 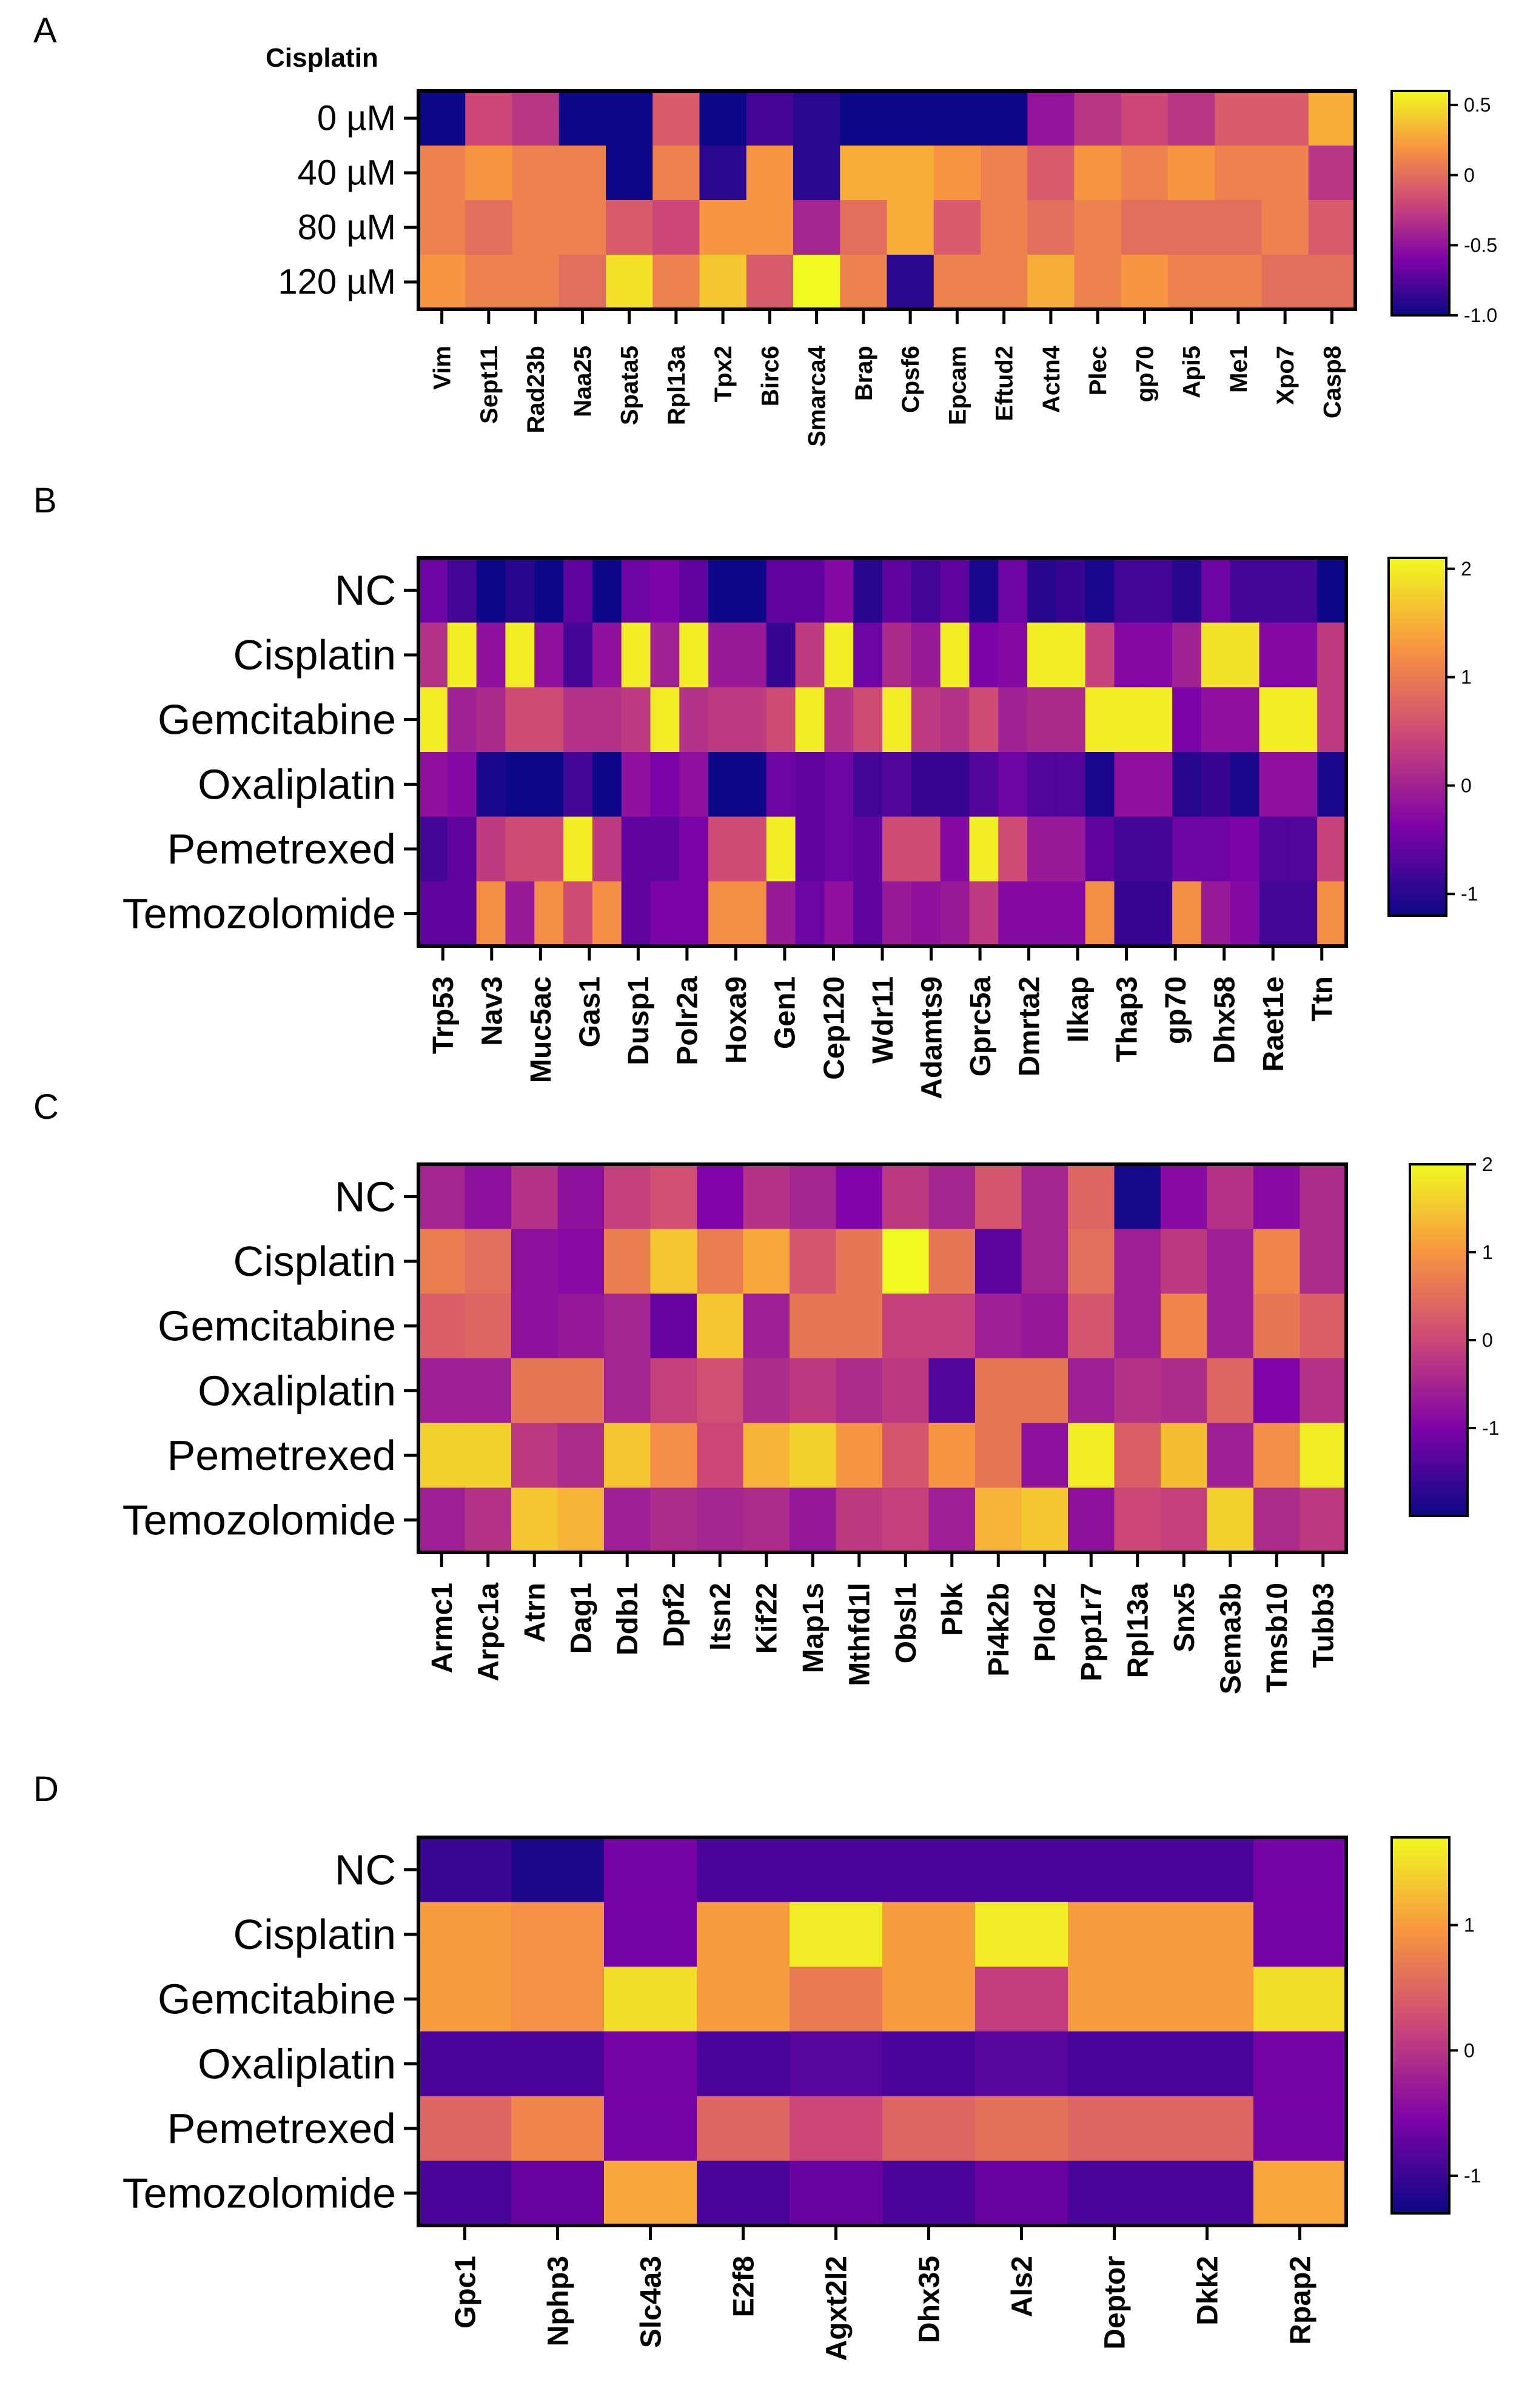 What do you see at coordinates (883, 1358) in the screenshot?
I see `heatmap-frame` at bounding box center [883, 1358].